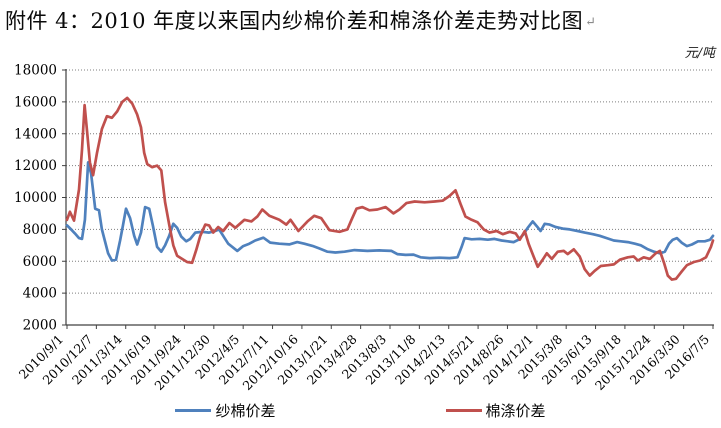 This screenshot has height=428, width=721. I want to click on legend-swatch-cotton-polyester-spread, so click(463, 410).